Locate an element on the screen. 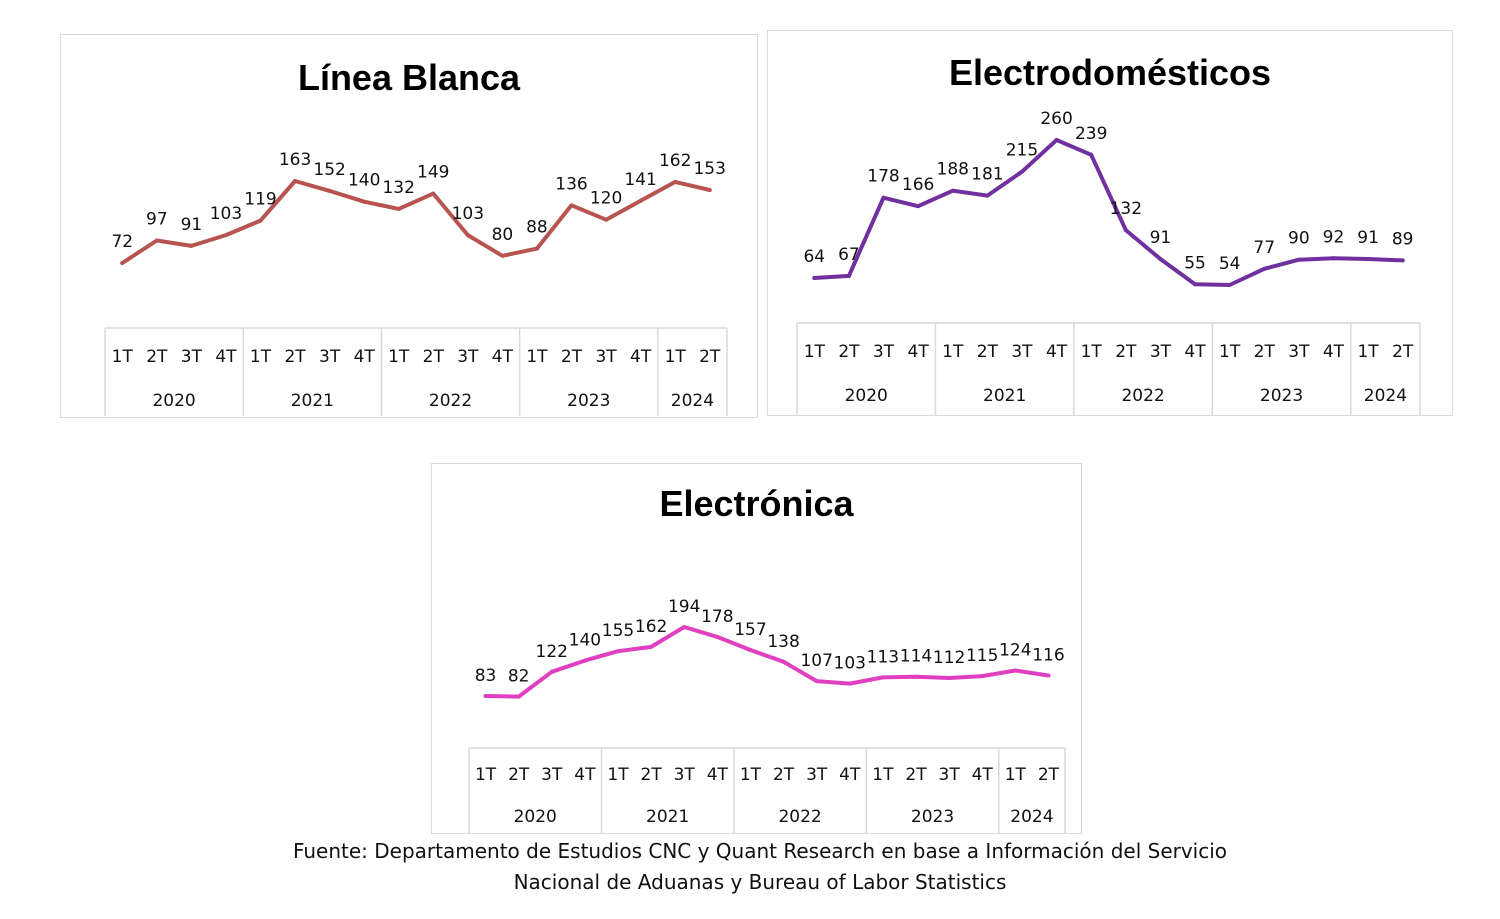  data-label: 119 is located at coordinates (260, 200).